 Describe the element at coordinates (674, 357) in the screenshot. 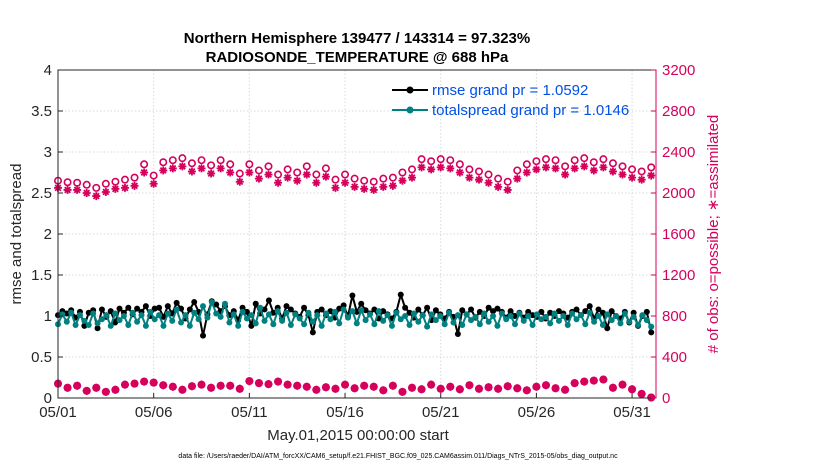

I see `right-tick-label: 400` at that location.